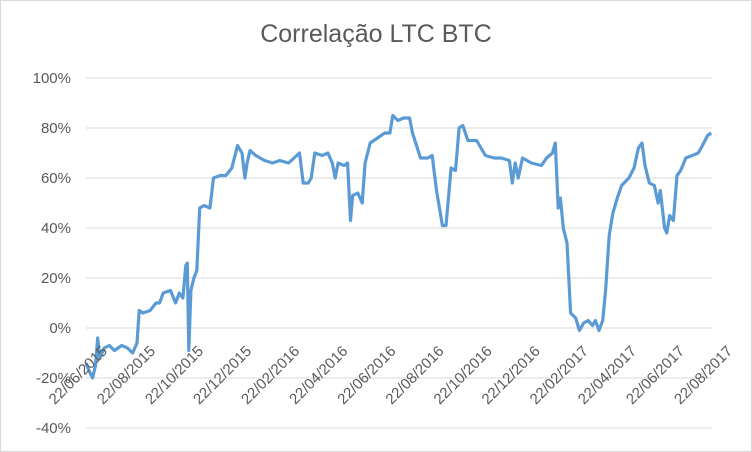 Image resolution: width=752 pixels, height=452 pixels. What do you see at coordinates (53, 378) in the screenshot?
I see `y-tick-label: -20%` at bounding box center [53, 378].